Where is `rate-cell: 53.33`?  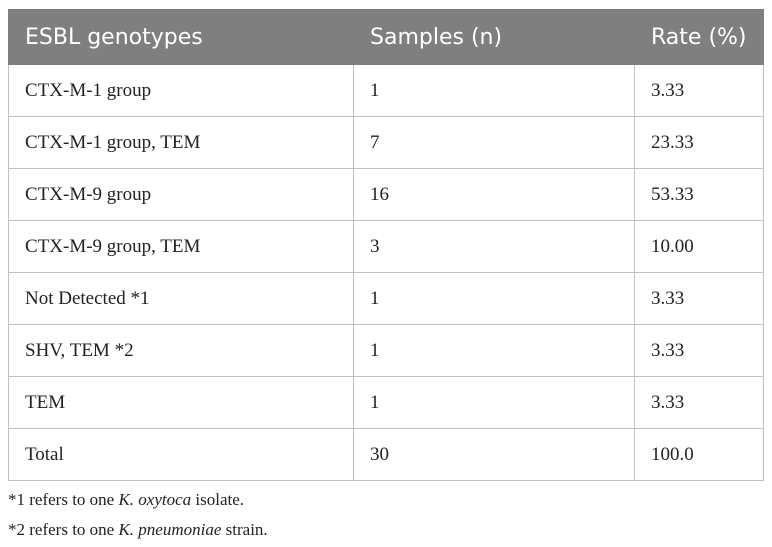 rate-cell: 53.33 is located at coordinates (699, 194).